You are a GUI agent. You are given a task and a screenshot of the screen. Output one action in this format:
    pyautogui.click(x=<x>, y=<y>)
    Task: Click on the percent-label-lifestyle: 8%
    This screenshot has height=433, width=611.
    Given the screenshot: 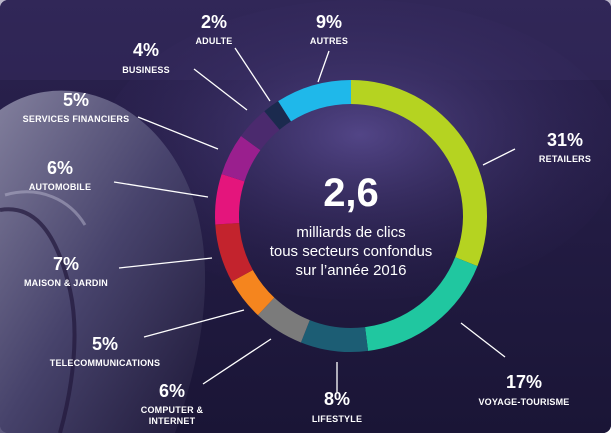 What is the action you would take?
    pyautogui.click(x=337, y=399)
    